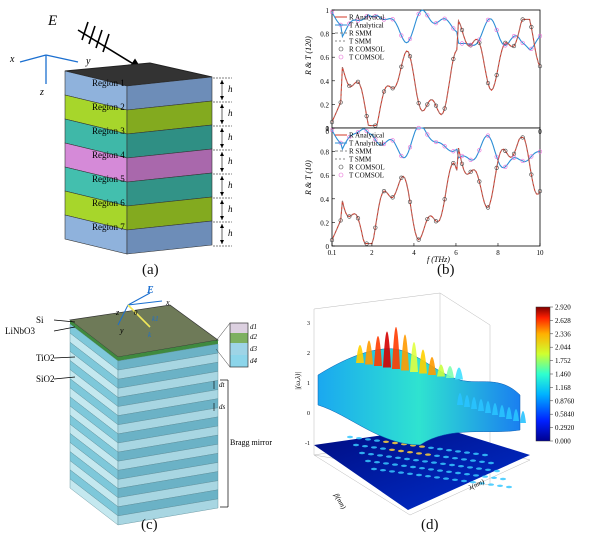 The width and height of the screenshot is (599, 544). What do you see at coordinates (40, 320) in the screenshot?
I see `label-si: Si` at bounding box center [40, 320].